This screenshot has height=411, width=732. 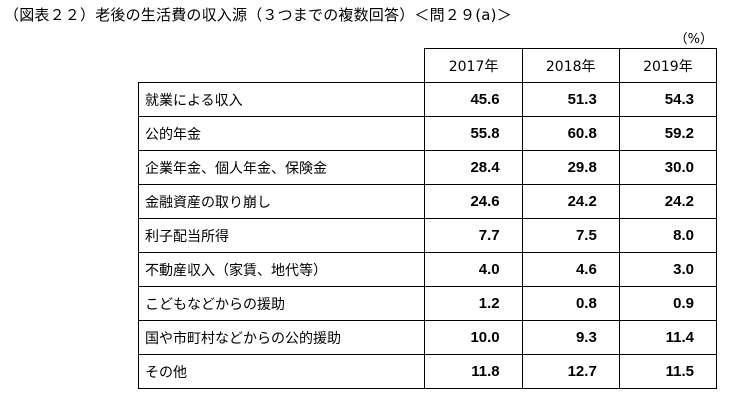 What do you see at coordinates (668, 337) in the screenshot?
I see `data-cell: 11.4` at bounding box center [668, 337].